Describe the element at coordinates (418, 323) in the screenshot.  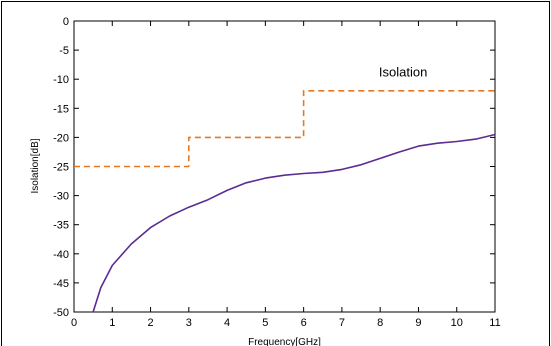
I see `x-tick-label: 9` at that location.